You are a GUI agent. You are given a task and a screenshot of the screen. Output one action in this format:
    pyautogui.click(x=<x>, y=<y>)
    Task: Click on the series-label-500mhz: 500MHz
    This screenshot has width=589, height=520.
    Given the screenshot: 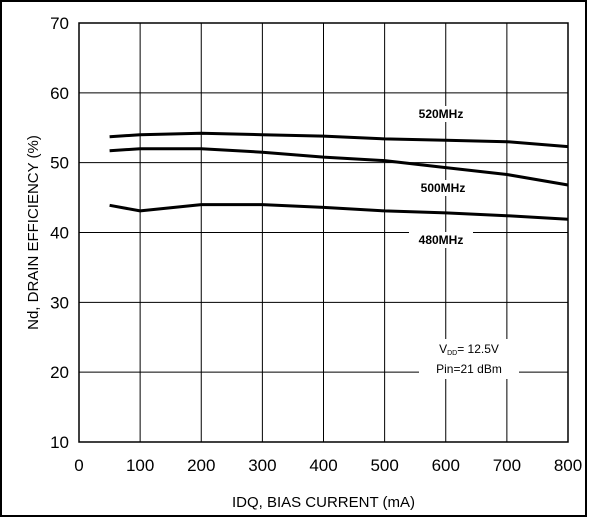 What is the action you would take?
    pyautogui.click(x=443, y=188)
    